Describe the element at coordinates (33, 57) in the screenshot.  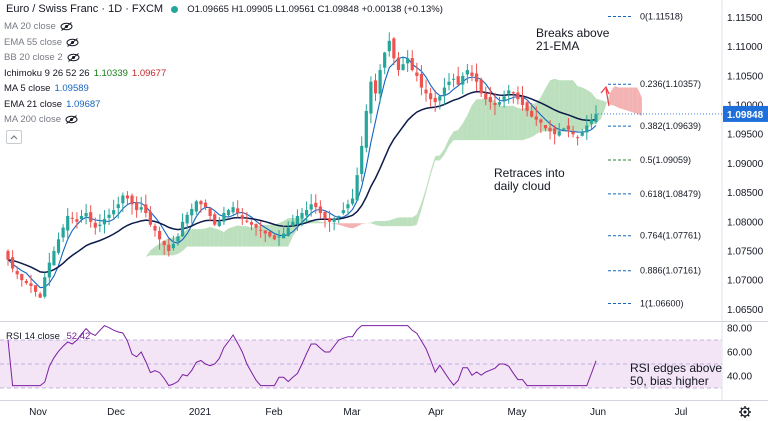
I see `indicator-label: BB 20 close 2` at that location.